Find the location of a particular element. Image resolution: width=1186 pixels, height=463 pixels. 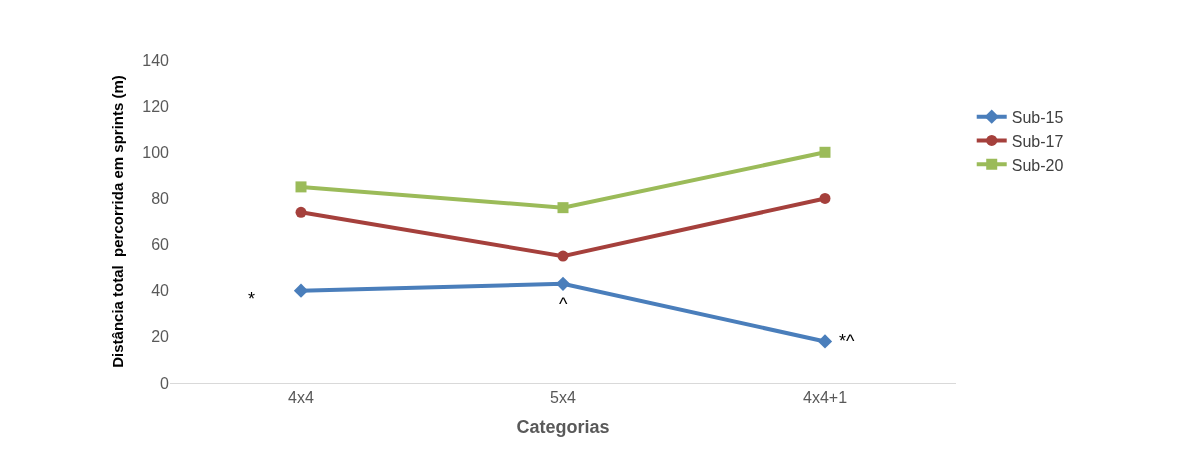

y-axis-title: Distância total percorrida em sprints (m) is located at coordinates (117, 221).